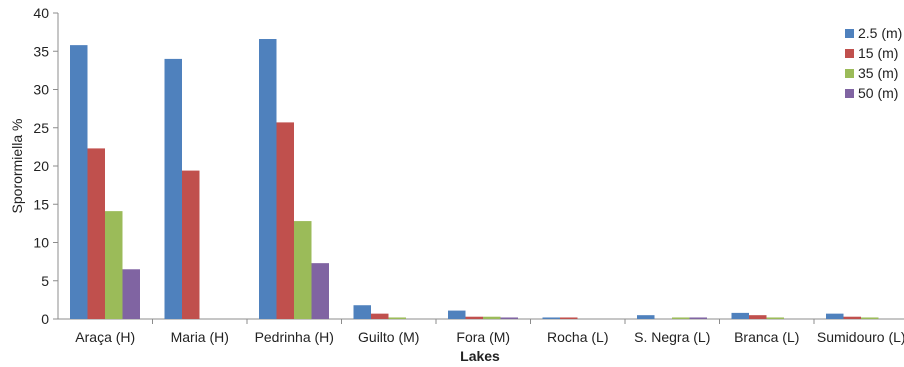 The width and height of the screenshot is (904, 367). What do you see at coordinates (766, 337) in the screenshot?
I see `x-tick-label: Branca (L)` at bounding box center [766, 337].